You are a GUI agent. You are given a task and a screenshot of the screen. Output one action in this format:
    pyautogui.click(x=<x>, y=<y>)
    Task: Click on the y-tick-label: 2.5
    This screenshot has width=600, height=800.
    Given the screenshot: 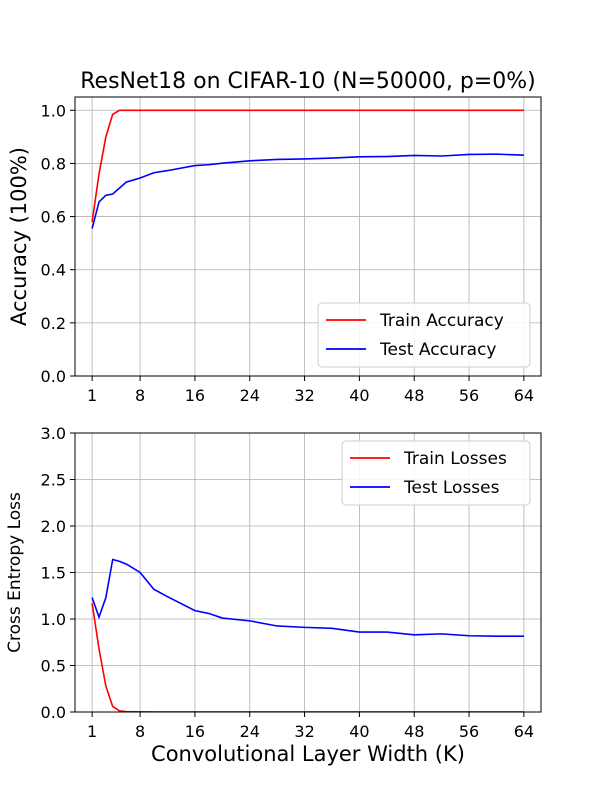 What is the action you would take?
    pyautogui.click(x=53, y=480)
    